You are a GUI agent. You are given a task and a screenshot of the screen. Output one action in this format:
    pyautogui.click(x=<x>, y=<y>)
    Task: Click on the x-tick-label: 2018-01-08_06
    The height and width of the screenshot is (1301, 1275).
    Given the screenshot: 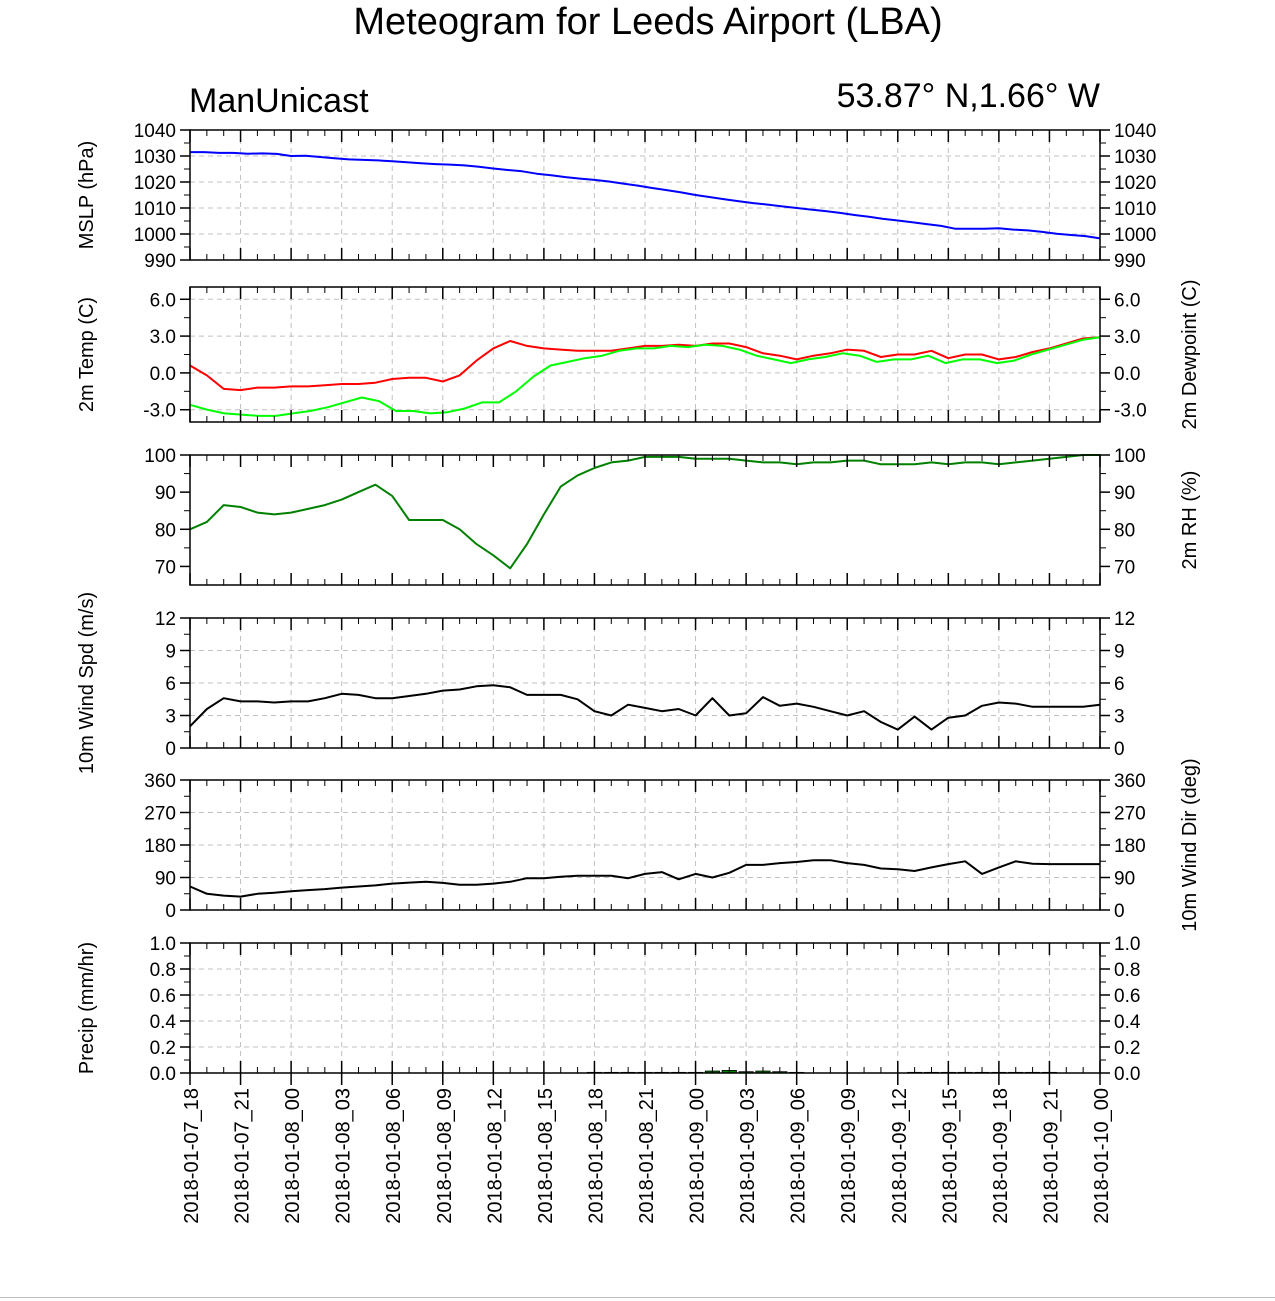 What is the action you would take?
    pyautogui.click(x=394, y=1156)
    